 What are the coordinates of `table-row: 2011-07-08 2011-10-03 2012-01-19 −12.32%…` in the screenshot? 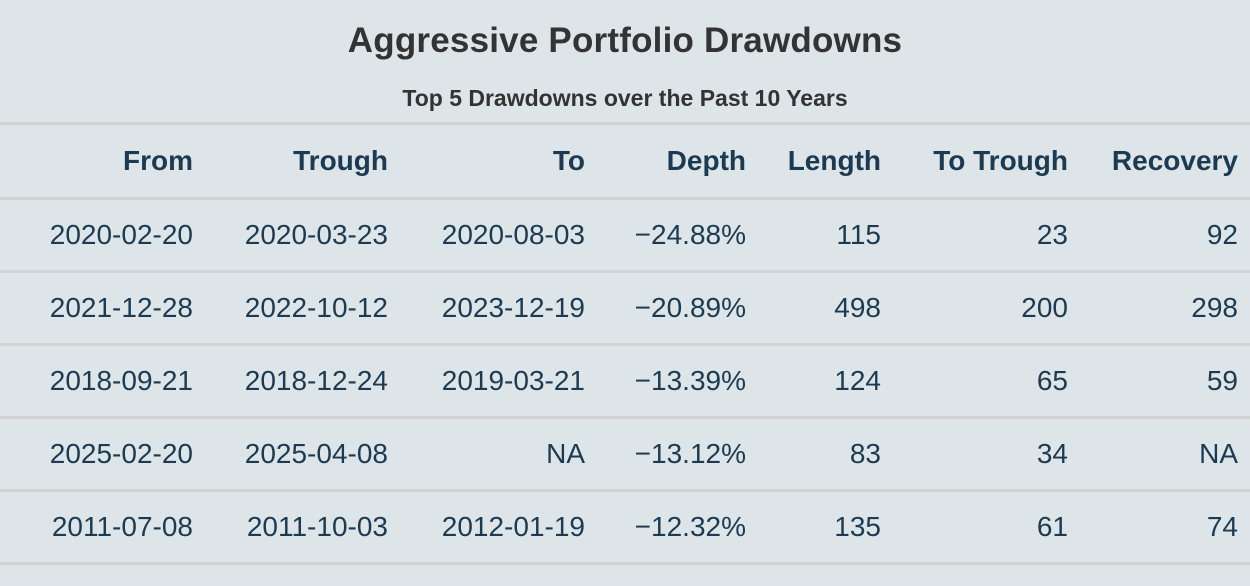 It's located at (625, 527).